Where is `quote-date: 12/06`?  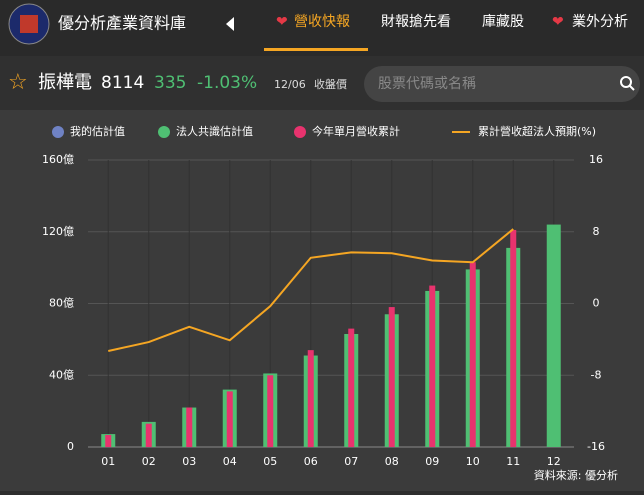
quote-date: 12/06 is located at coordinates (290, 84).